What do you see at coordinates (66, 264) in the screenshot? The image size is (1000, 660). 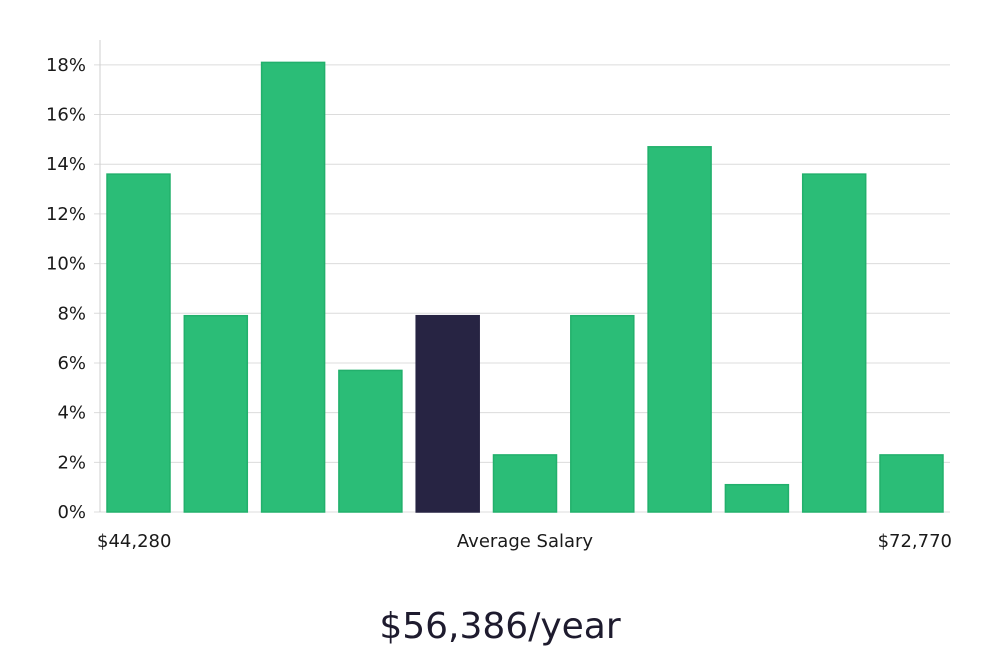 I see `y-tick-label: 10%` at bounding box center [66, 264].